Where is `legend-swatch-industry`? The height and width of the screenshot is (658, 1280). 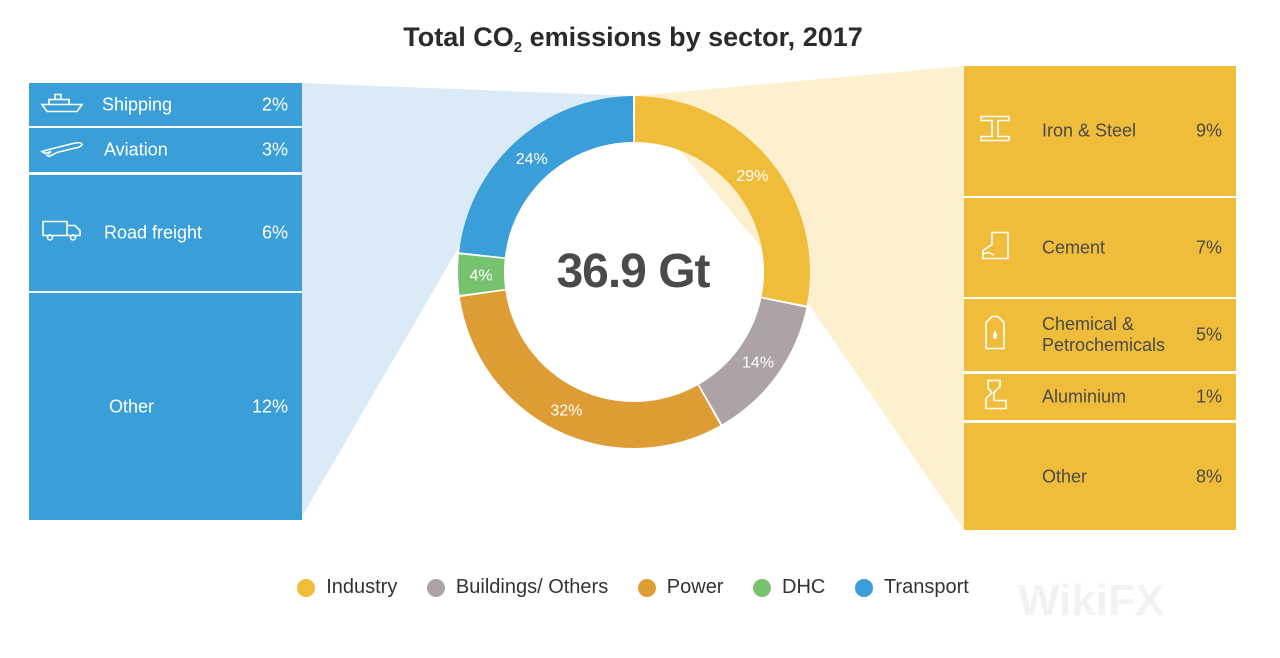
legend-swatch-industry is located at coordinates (306, 587).